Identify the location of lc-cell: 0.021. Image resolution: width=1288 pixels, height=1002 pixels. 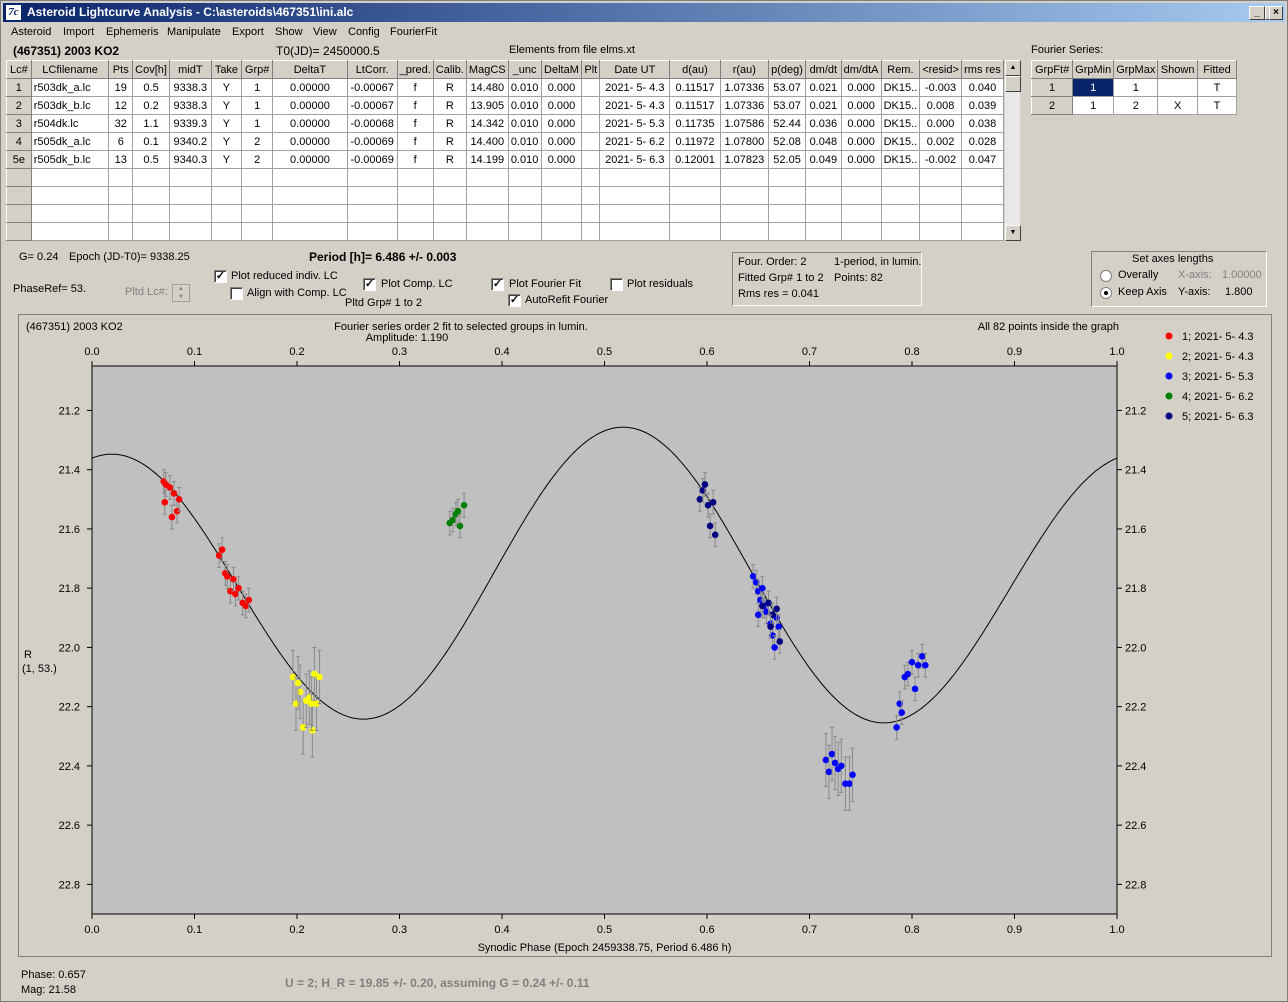
(823, 87).